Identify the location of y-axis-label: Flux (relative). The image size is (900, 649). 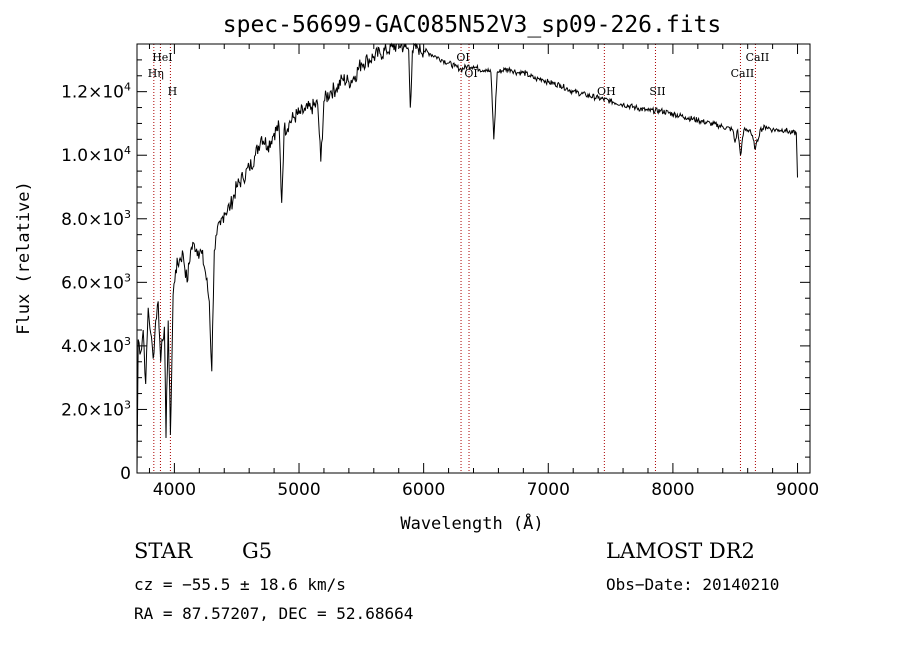
(24, 258).